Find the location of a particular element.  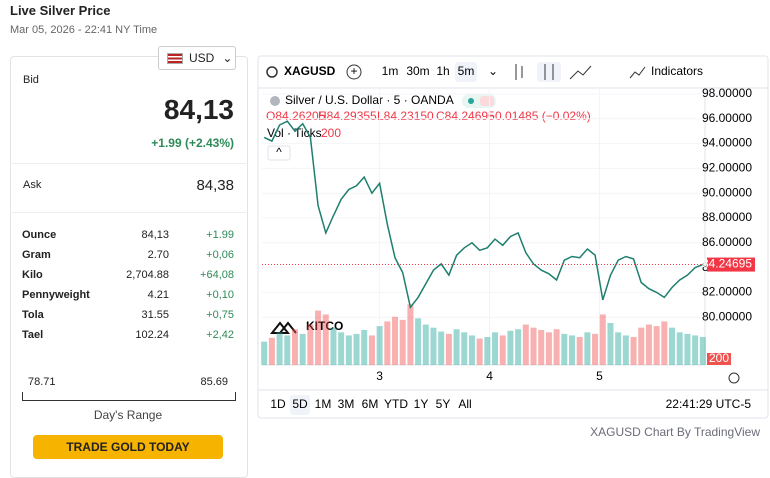

y-tick-label: 94.00000 is located at coordinates (727, 143).